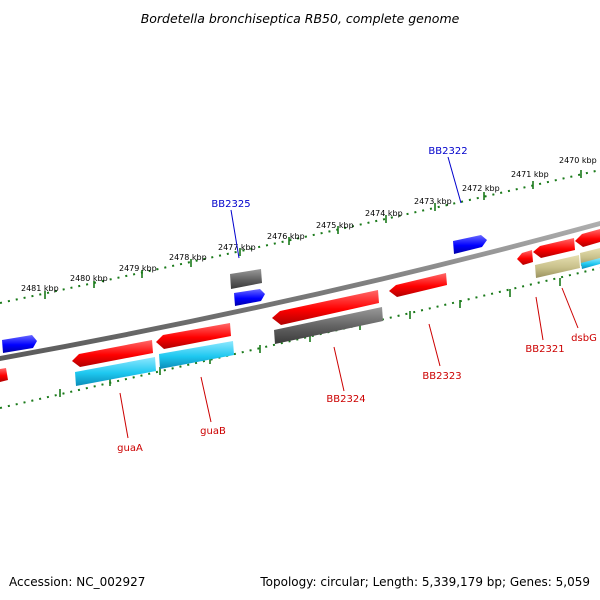  I want to click on kbp-label: 2471 kbp, so click(530, 174).